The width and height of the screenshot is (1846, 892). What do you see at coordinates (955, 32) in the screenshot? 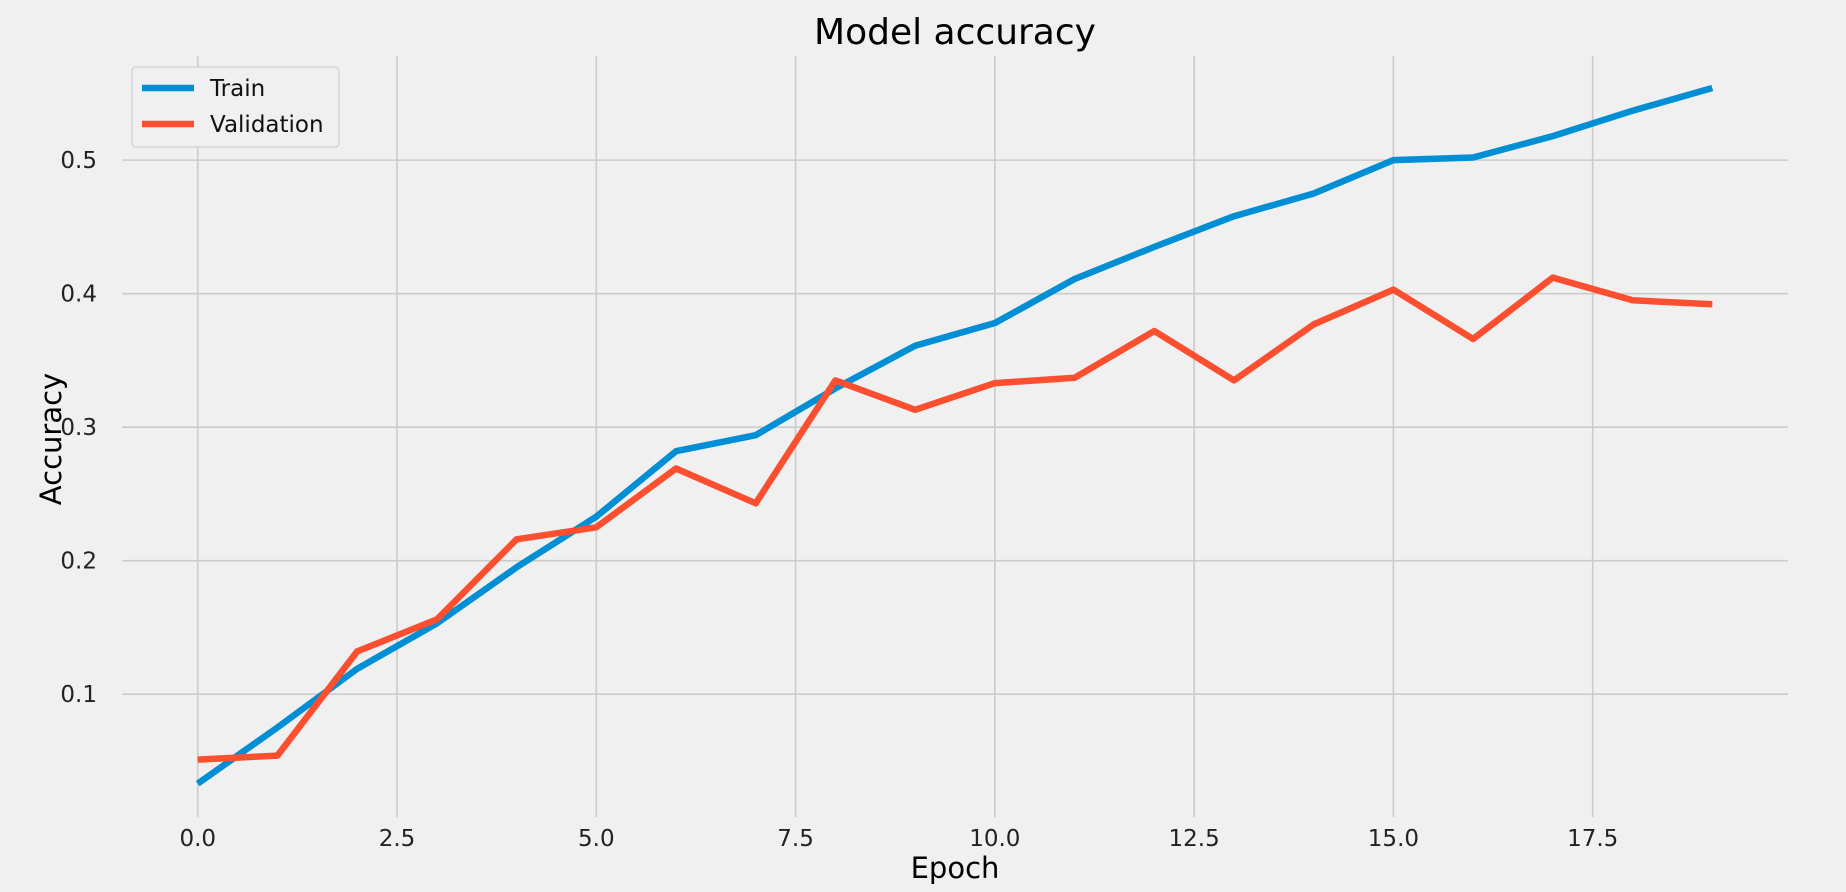
I see `chart-title: Model accuracy` at bounding box center [955, 32].